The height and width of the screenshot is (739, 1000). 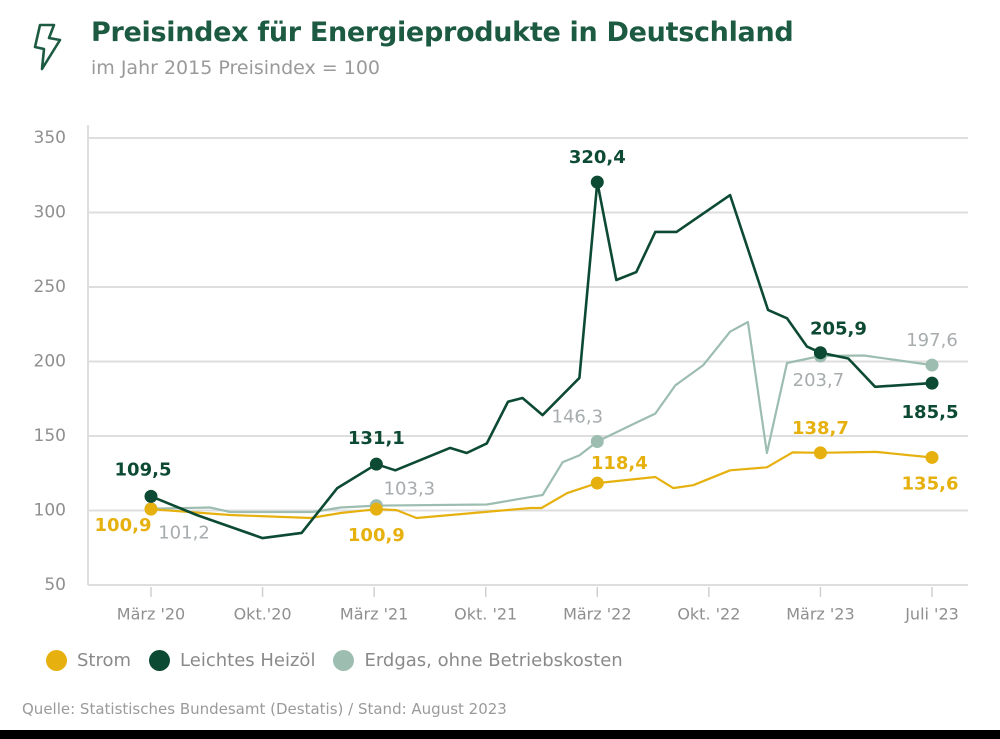 What do you see at coordinates (819, 380) in the screenshot?
I see `data-label: 203,7` at bounding box center [819, 380].